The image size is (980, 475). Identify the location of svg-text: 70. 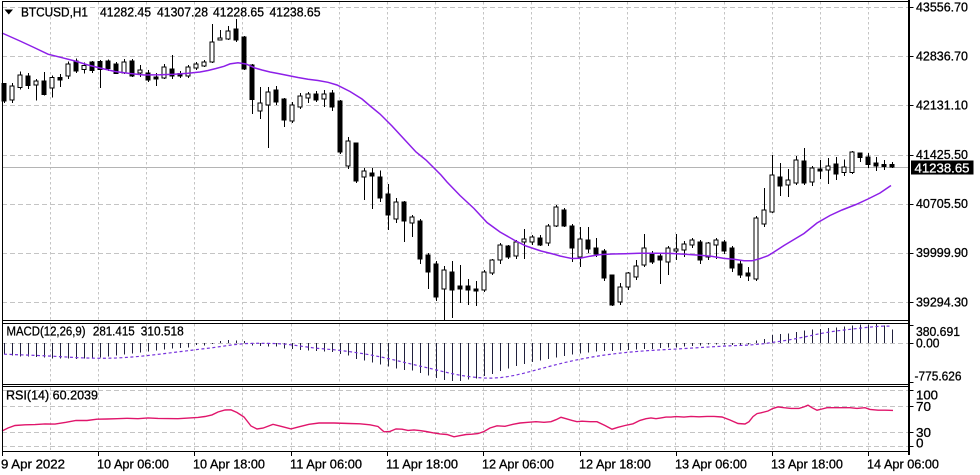
(923, 406).